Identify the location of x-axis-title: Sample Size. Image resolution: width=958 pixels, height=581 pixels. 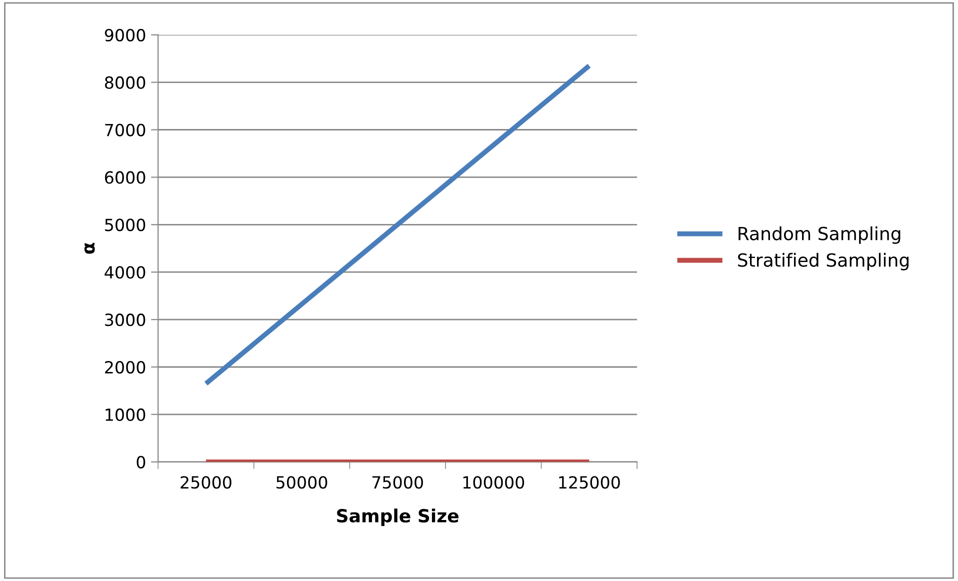
(397, 517).